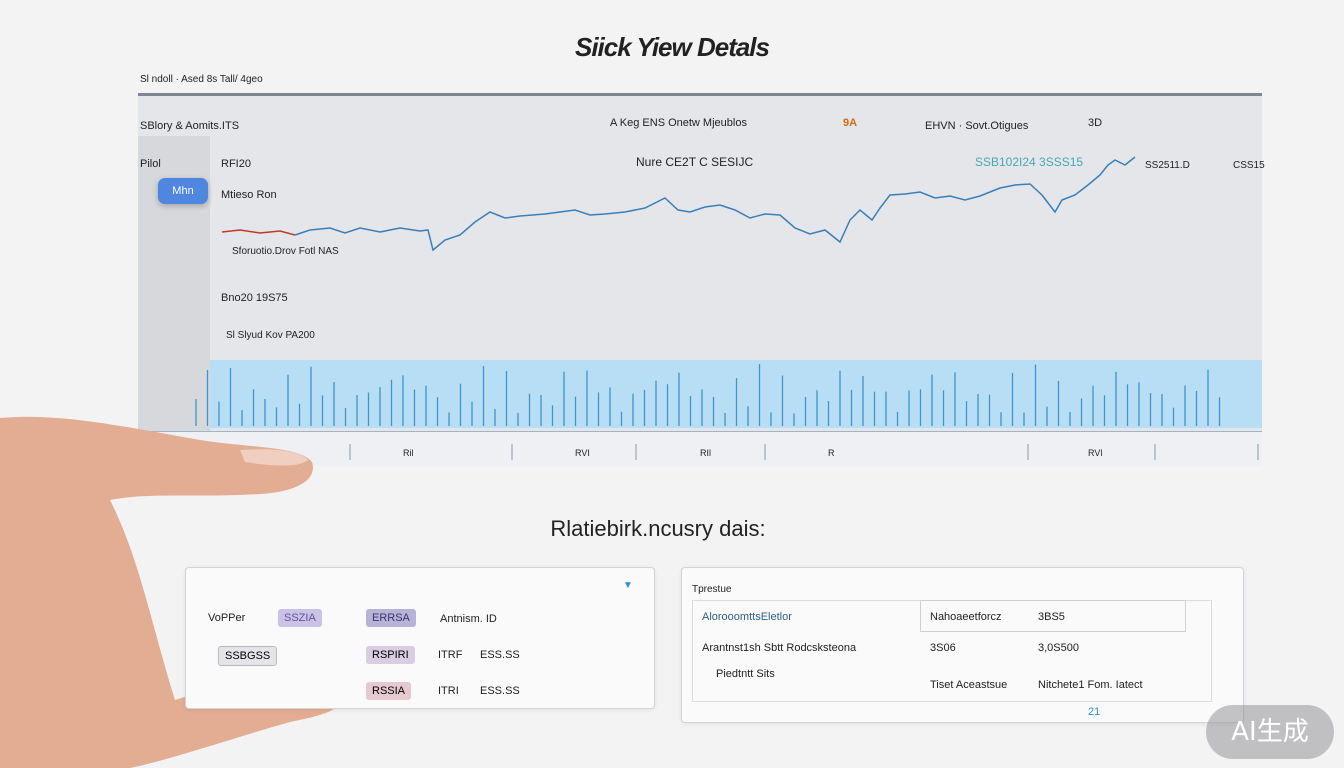  What do you see at coordinates (248, 656) in the screenshot?
I see `chip: SSBGSS` at bounding box center [248, 656].